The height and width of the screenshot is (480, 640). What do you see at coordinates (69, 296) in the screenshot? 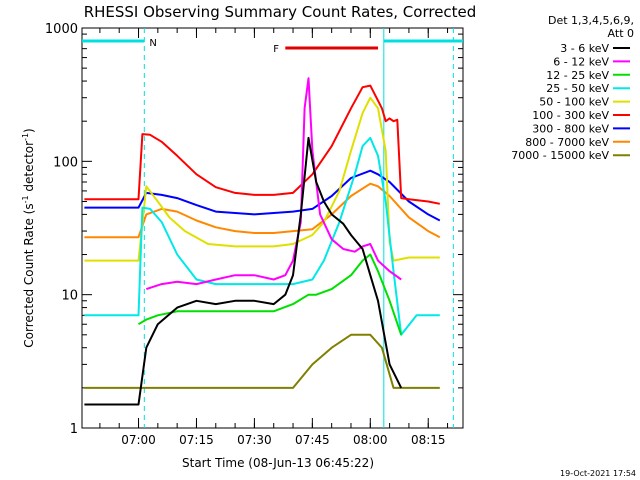
I see `y-tick-label: 10` at bounding box center [69, 296].